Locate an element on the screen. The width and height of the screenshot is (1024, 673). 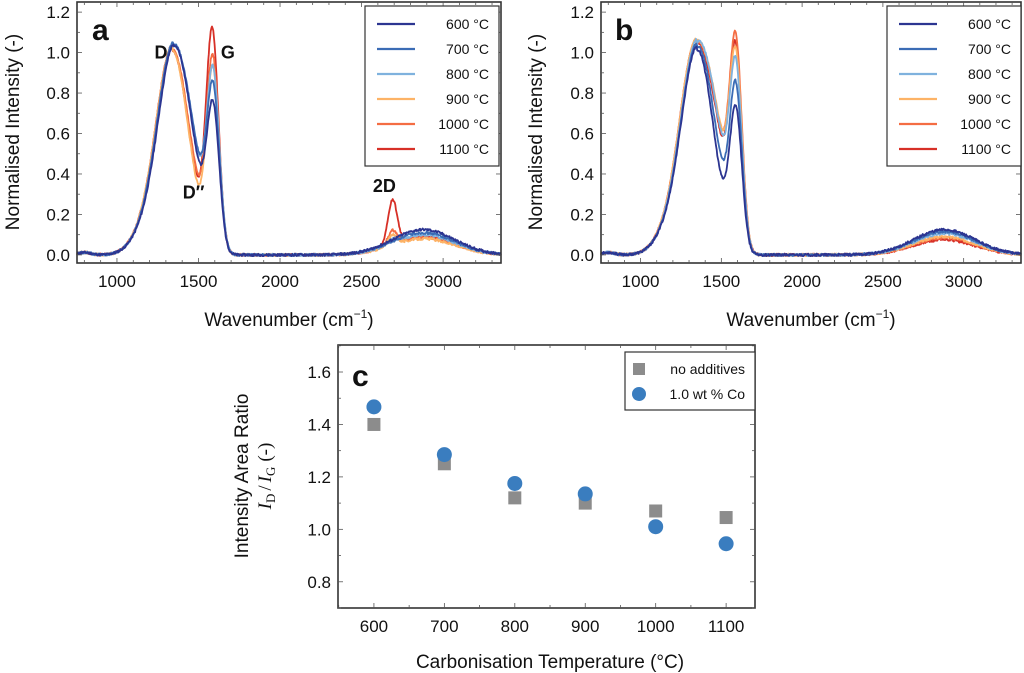
panel-b-legend: 600 °C 700 °C 800 °C 900 °C 1000 °C 1100 °C is located at coordinates (954, 86).